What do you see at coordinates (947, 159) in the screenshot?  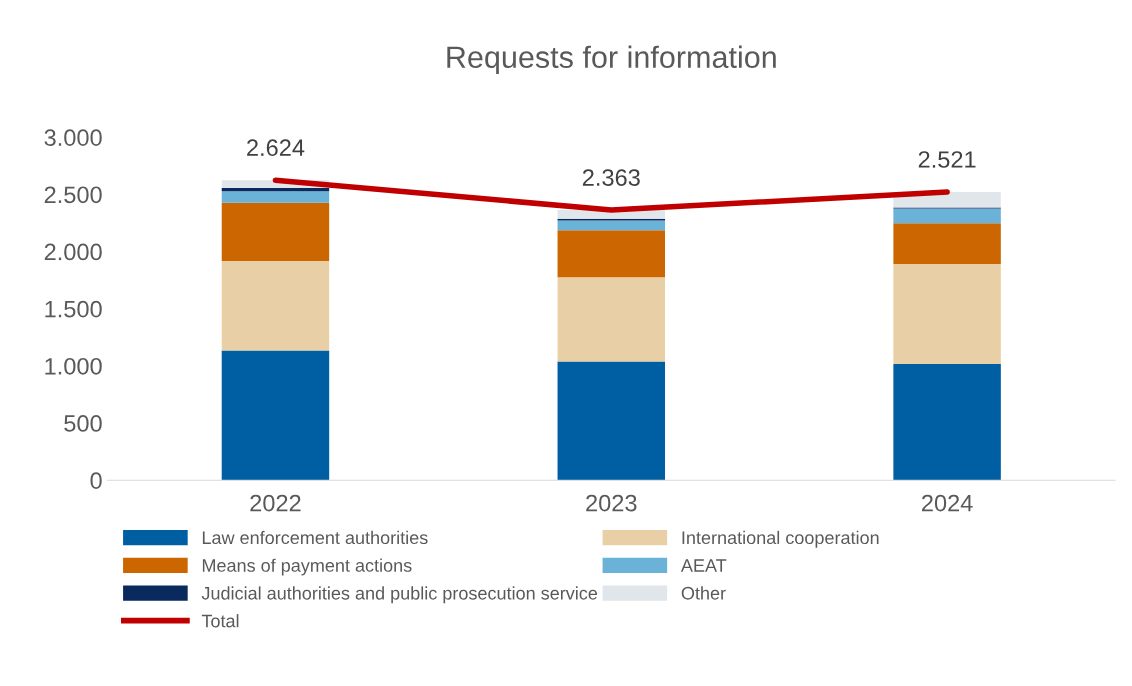 I see `data-label: 2.521` at bounding box center [947, 159].